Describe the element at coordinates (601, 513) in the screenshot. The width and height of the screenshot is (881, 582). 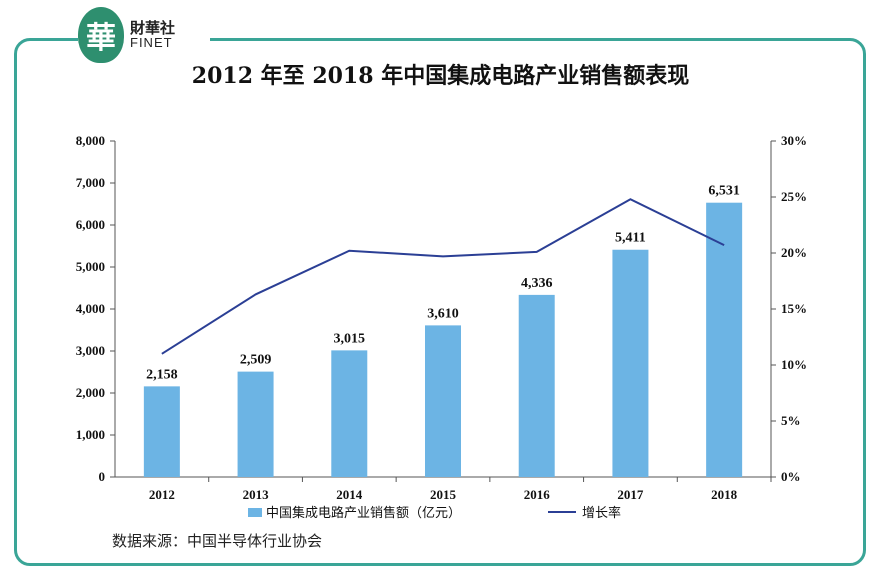
I see `legend-label-growth: 增长率` at that location.